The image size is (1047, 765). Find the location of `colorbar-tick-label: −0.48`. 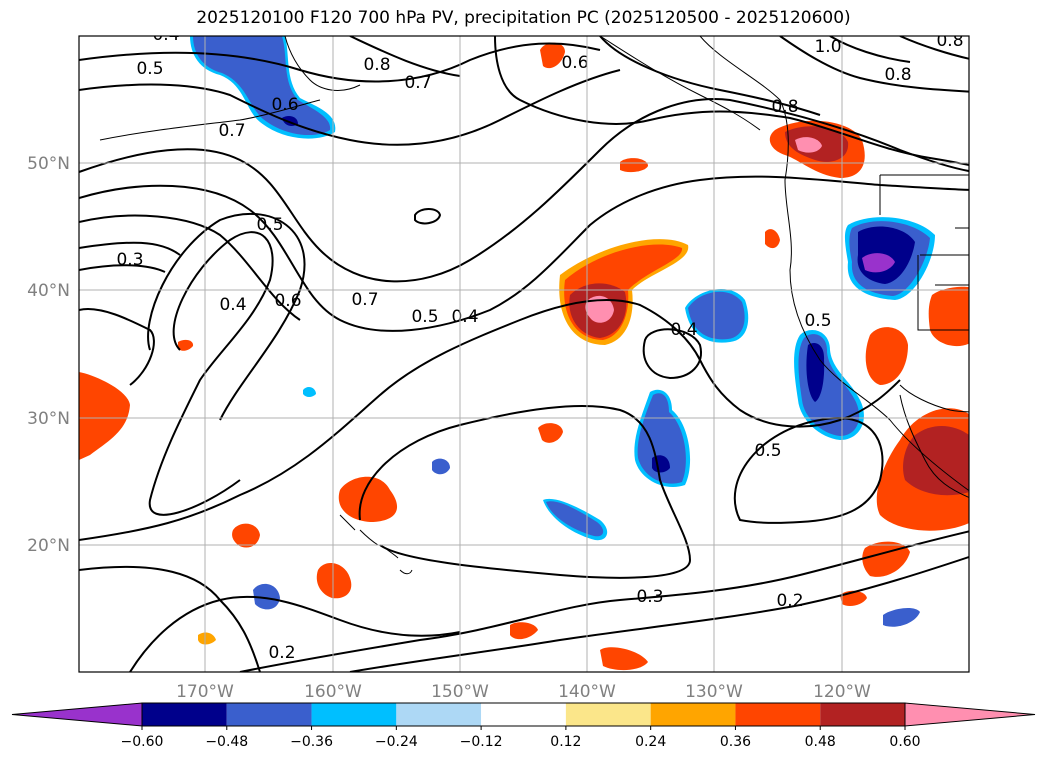

colorbar-tick-label: −0.48 is located at coordinates (226, 742).